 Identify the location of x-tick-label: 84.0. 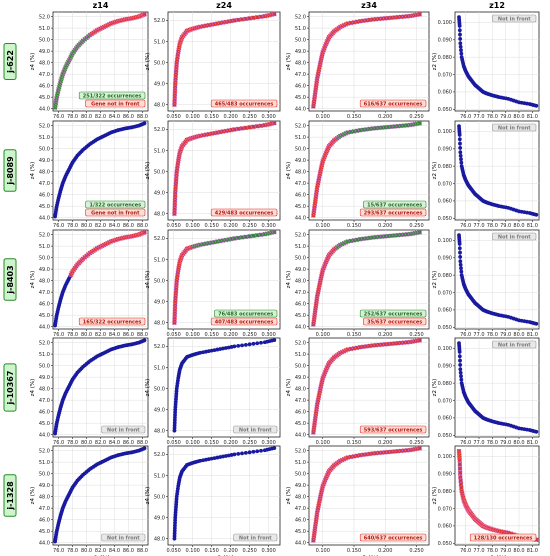
(114, 551).